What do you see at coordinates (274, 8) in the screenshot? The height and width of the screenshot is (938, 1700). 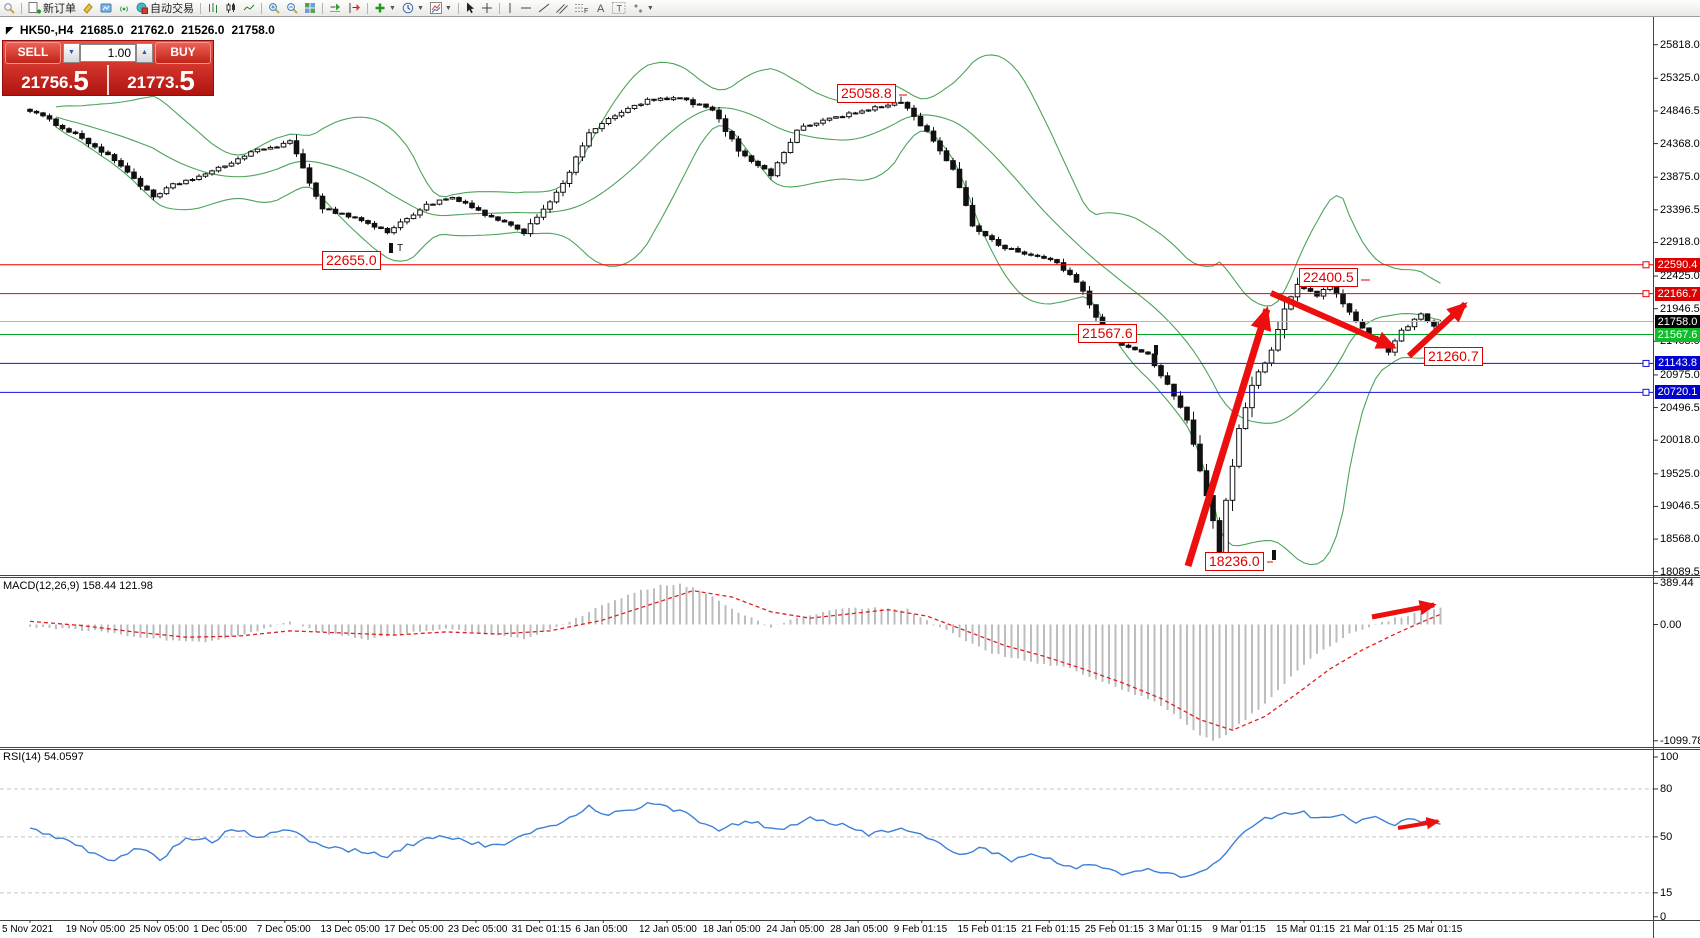 I see `zoom-in-button` at bounding box center [274, 8].